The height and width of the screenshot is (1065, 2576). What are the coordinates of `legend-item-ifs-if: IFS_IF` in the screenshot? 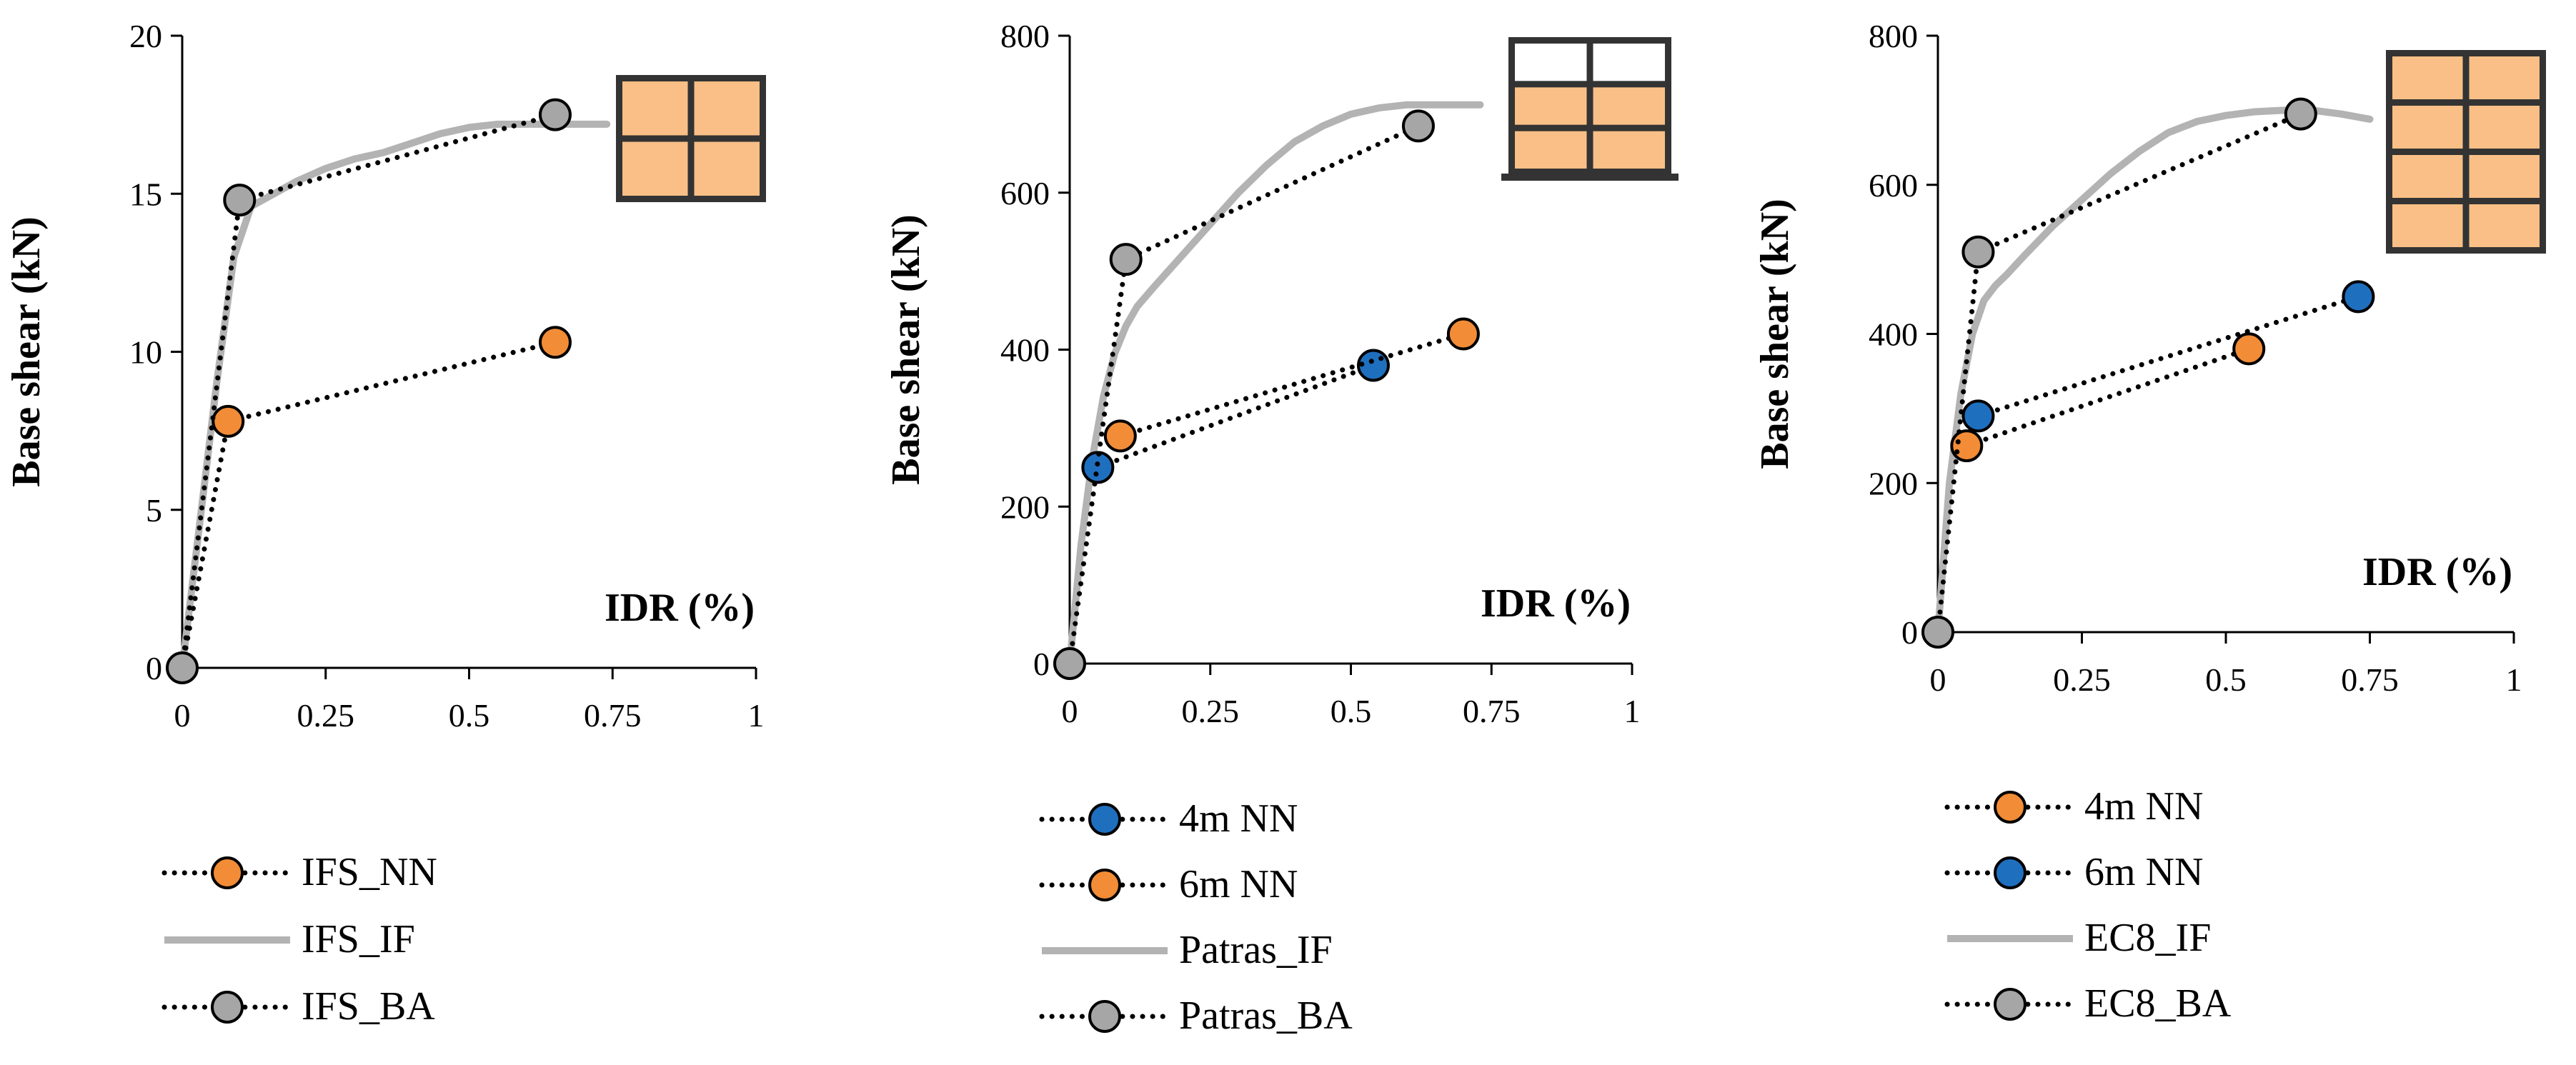 It's located at (289, 939).